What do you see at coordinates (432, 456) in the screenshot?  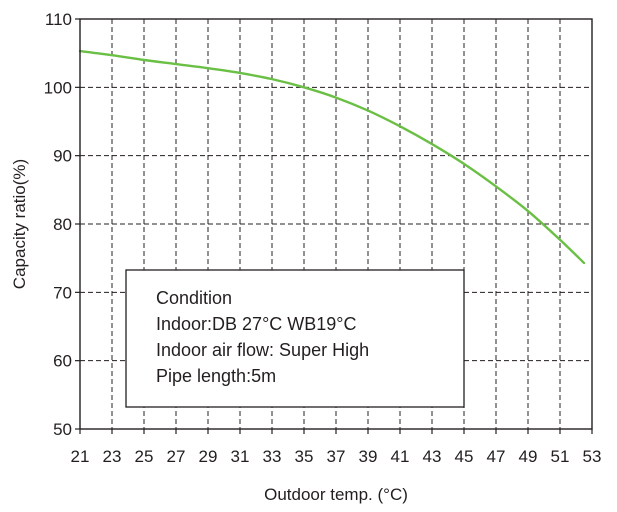 I see `x-tick-label: 43` at bounding box center [432, 456].